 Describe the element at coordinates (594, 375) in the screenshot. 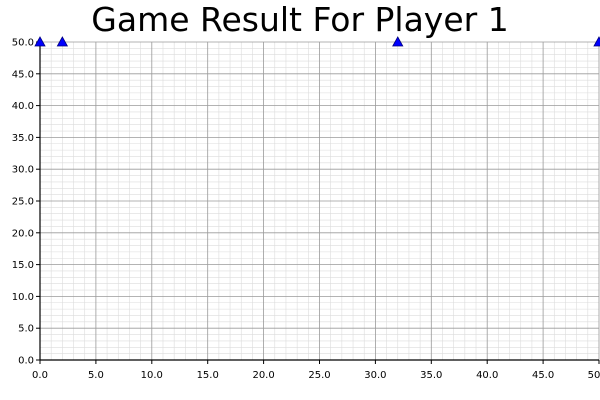

I see `x-tick-label: 50` at that location.